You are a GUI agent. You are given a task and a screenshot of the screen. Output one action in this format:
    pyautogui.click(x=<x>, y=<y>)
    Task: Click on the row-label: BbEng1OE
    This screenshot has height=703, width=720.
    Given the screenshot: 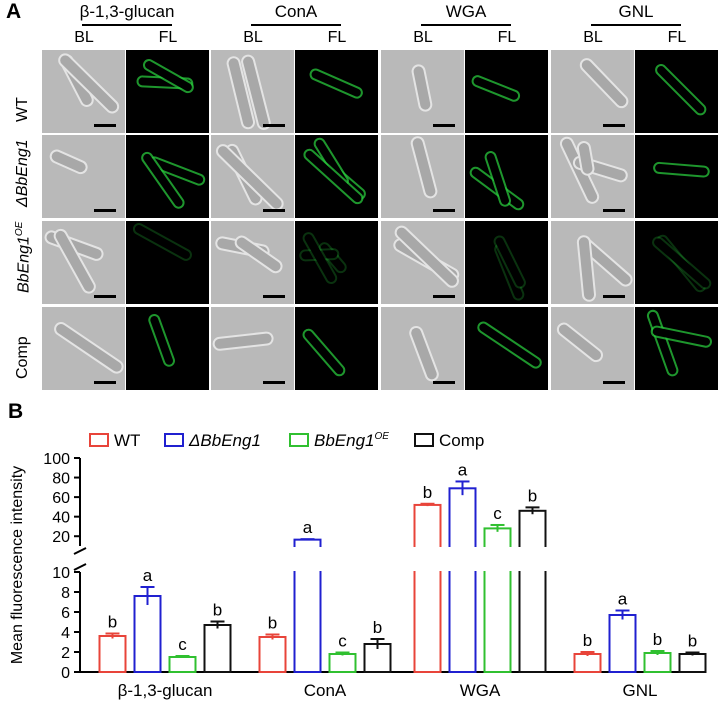 What is the action you would take?
    pyautogui.click(x=23, y=257)
    